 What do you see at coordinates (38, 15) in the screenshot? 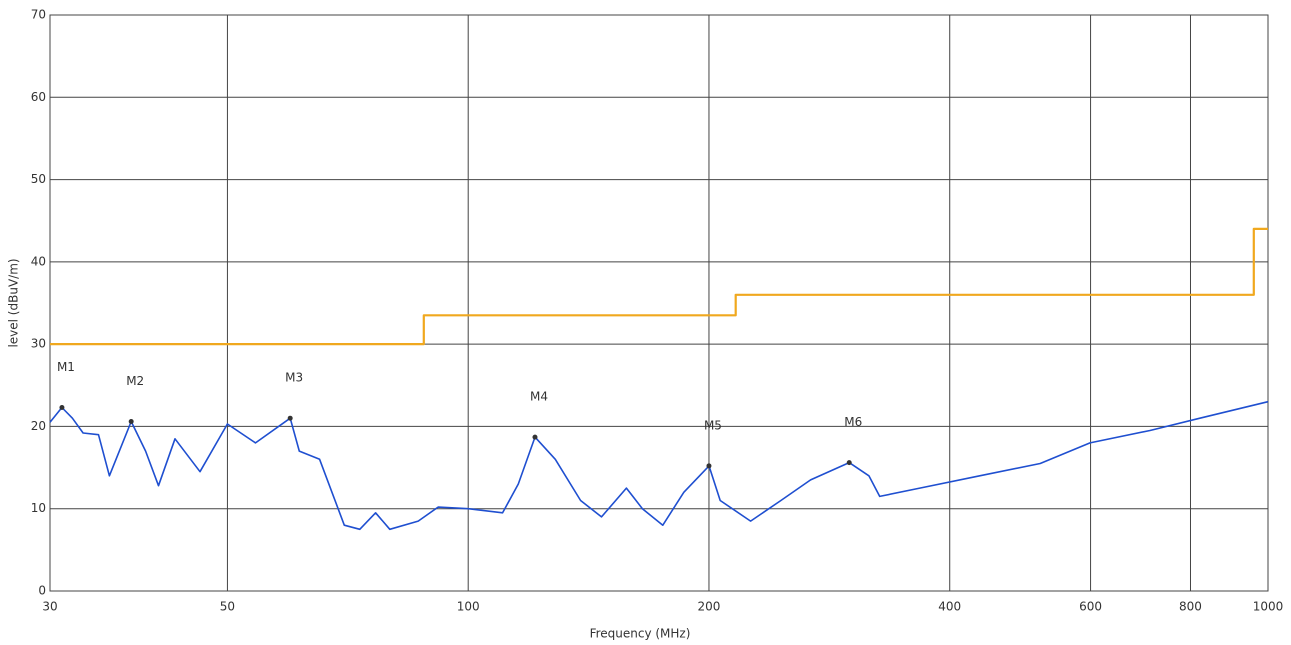
I see `y-tick-label: 70` at bounding box center [38, 15].